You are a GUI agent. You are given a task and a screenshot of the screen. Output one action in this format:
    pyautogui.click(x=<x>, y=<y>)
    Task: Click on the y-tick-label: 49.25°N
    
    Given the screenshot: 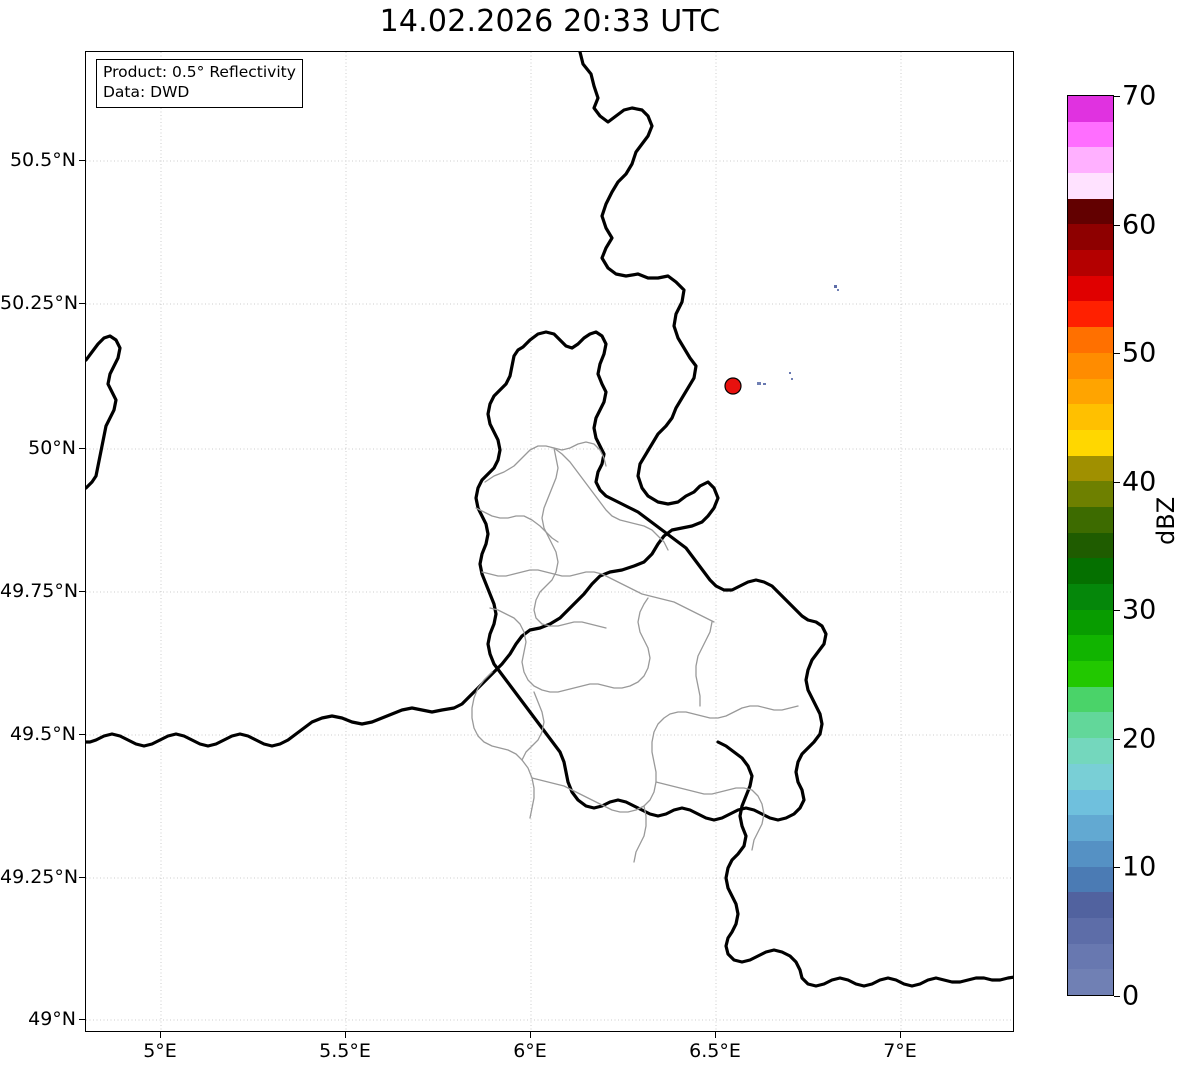 What is the action you would take?
    pyautogui.click(x=39, y=877)
    